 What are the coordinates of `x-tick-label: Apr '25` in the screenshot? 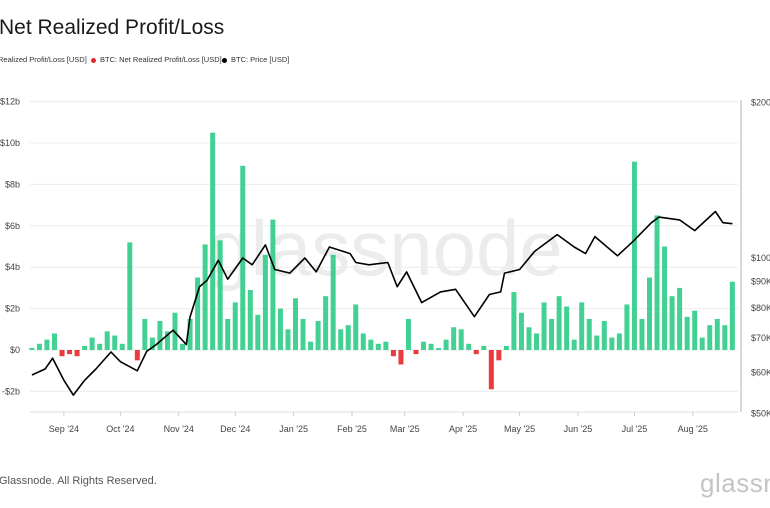 It's located at (463, 429).